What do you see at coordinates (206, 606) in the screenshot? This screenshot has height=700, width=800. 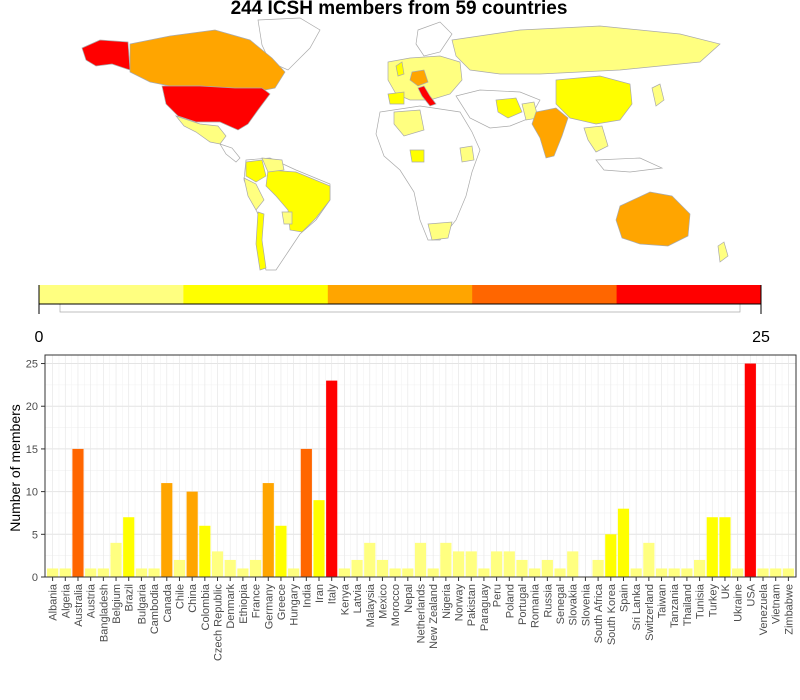 I see `x-tick-label: Colombia` at bounding box center [206, 606].